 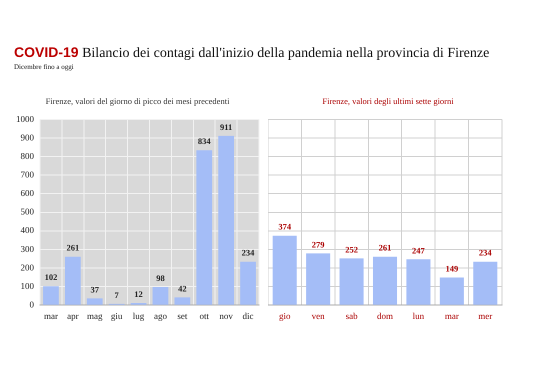 What do you see at coordinates (204, 315) in the screenshot?
I see `x-tick-label: ott` at bounding box center [204, 315].